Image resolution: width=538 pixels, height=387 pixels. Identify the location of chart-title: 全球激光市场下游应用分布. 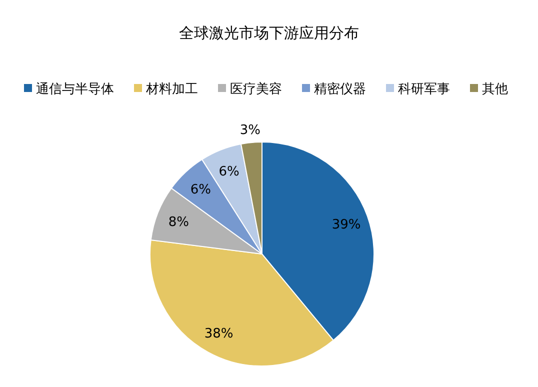
(269, 33).